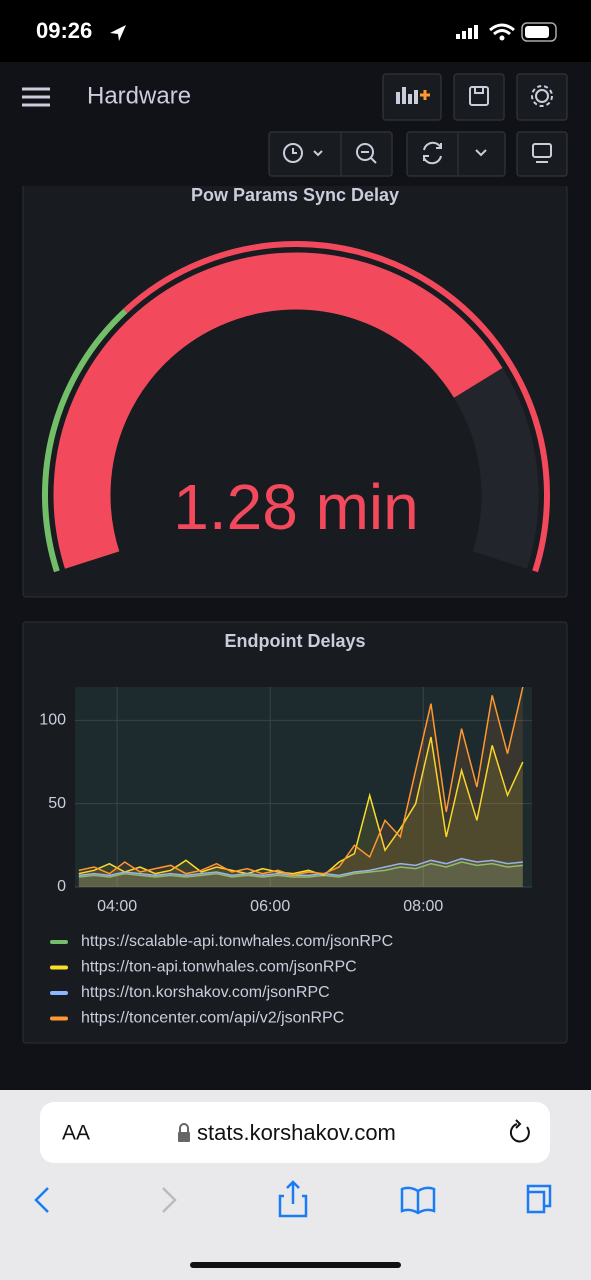 Image resolution: width=591 pixels, height=1280 pixels. I want to click on x-tick-label: 08:00, so click(423, 906).